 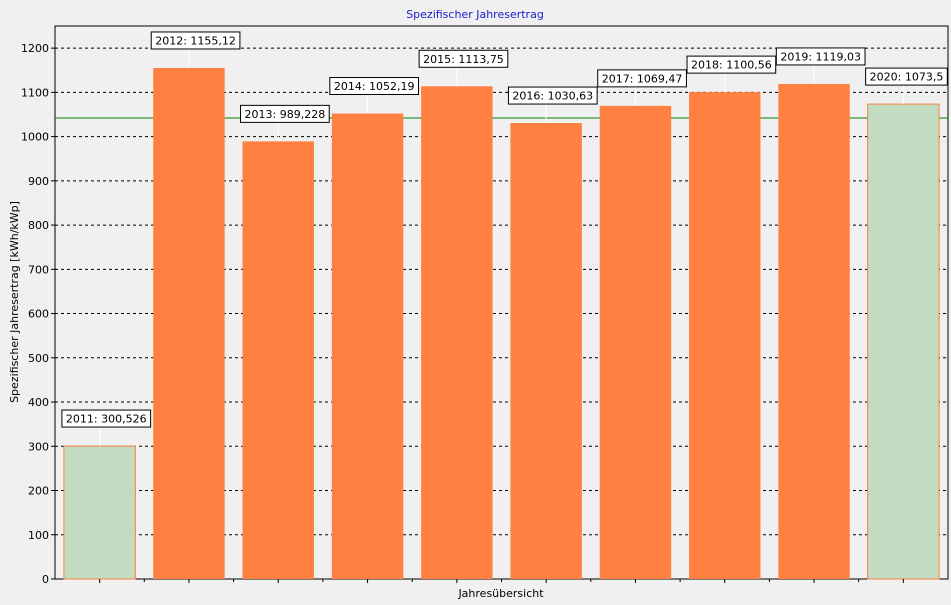 What do you see at coordinates (35, 48) in the screenshot?
I see `y-tick-label: 1200` at bounding box center [35, 48].